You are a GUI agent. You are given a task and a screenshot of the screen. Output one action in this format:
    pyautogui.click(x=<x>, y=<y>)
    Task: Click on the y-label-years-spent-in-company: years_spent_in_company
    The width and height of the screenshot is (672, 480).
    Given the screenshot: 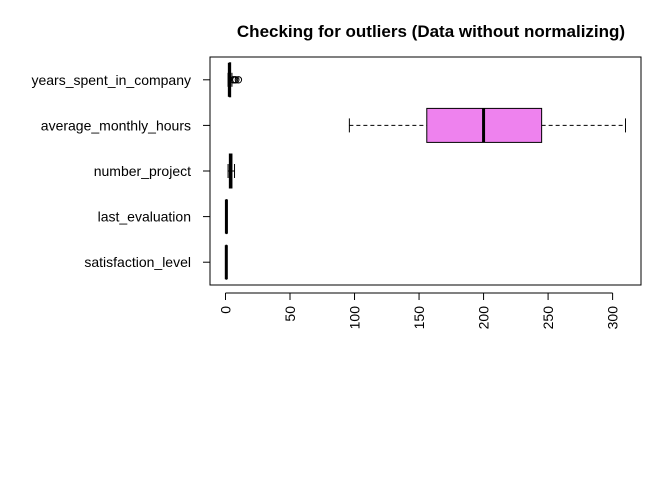 What is the action you would take?
    pyautogui.click(x=111, y=80)
    